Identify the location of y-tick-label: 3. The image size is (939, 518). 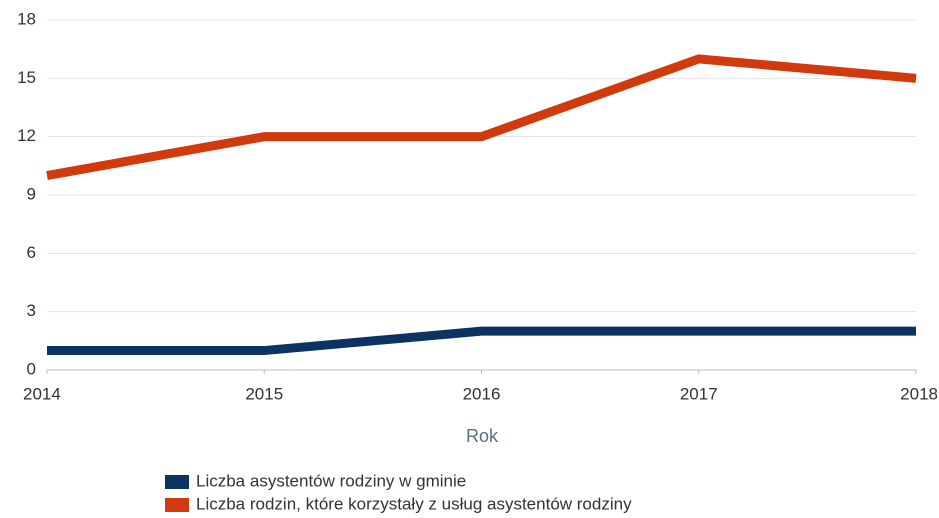
(31, 310).